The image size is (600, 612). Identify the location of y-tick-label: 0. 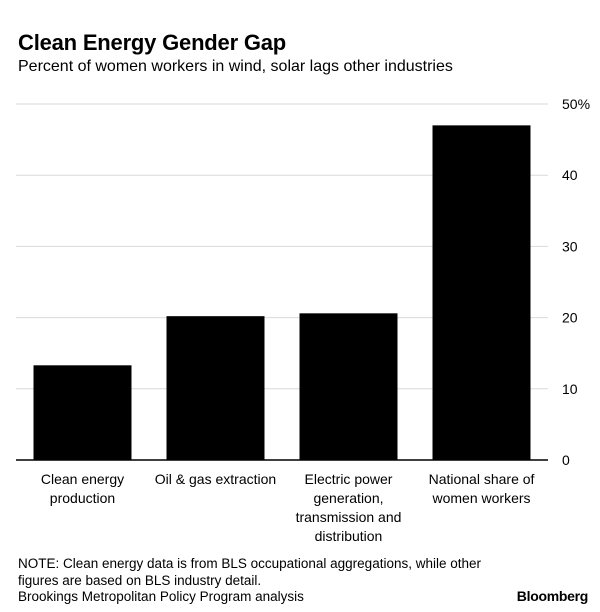
(566, 460).